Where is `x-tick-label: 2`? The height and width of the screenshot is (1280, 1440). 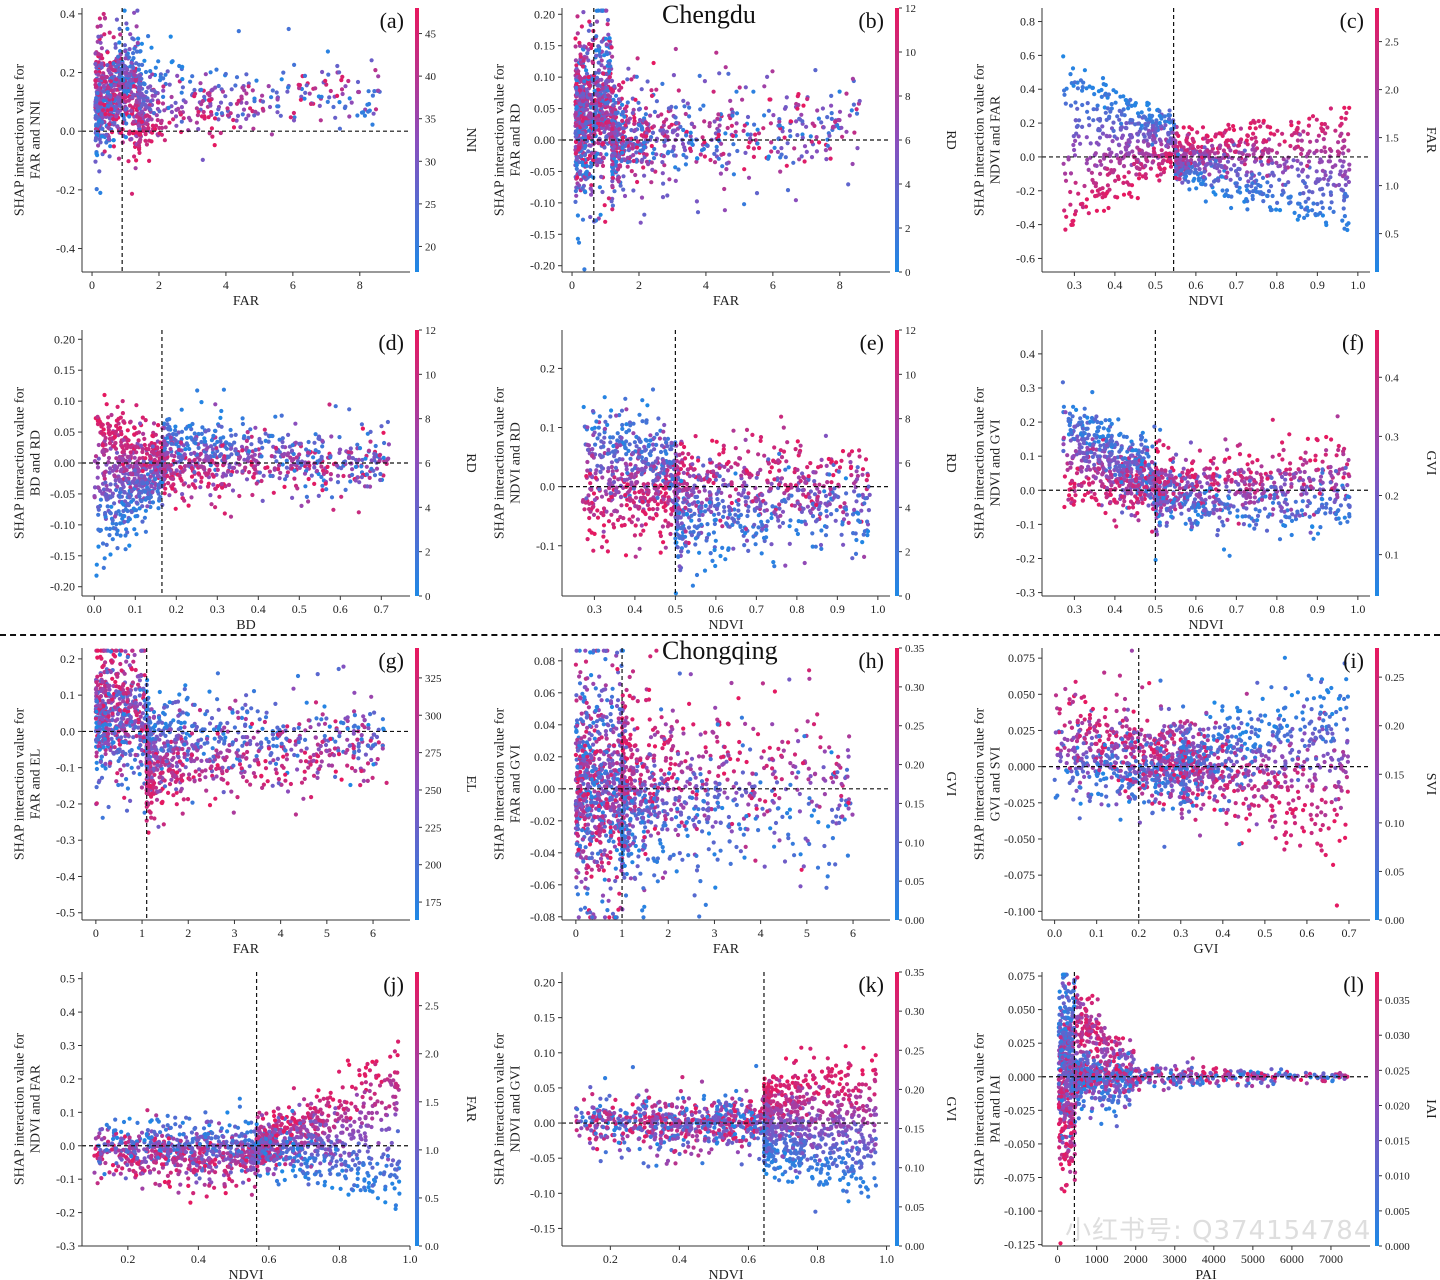
x-tick-label: 2 is located at coordinates (159, 285).